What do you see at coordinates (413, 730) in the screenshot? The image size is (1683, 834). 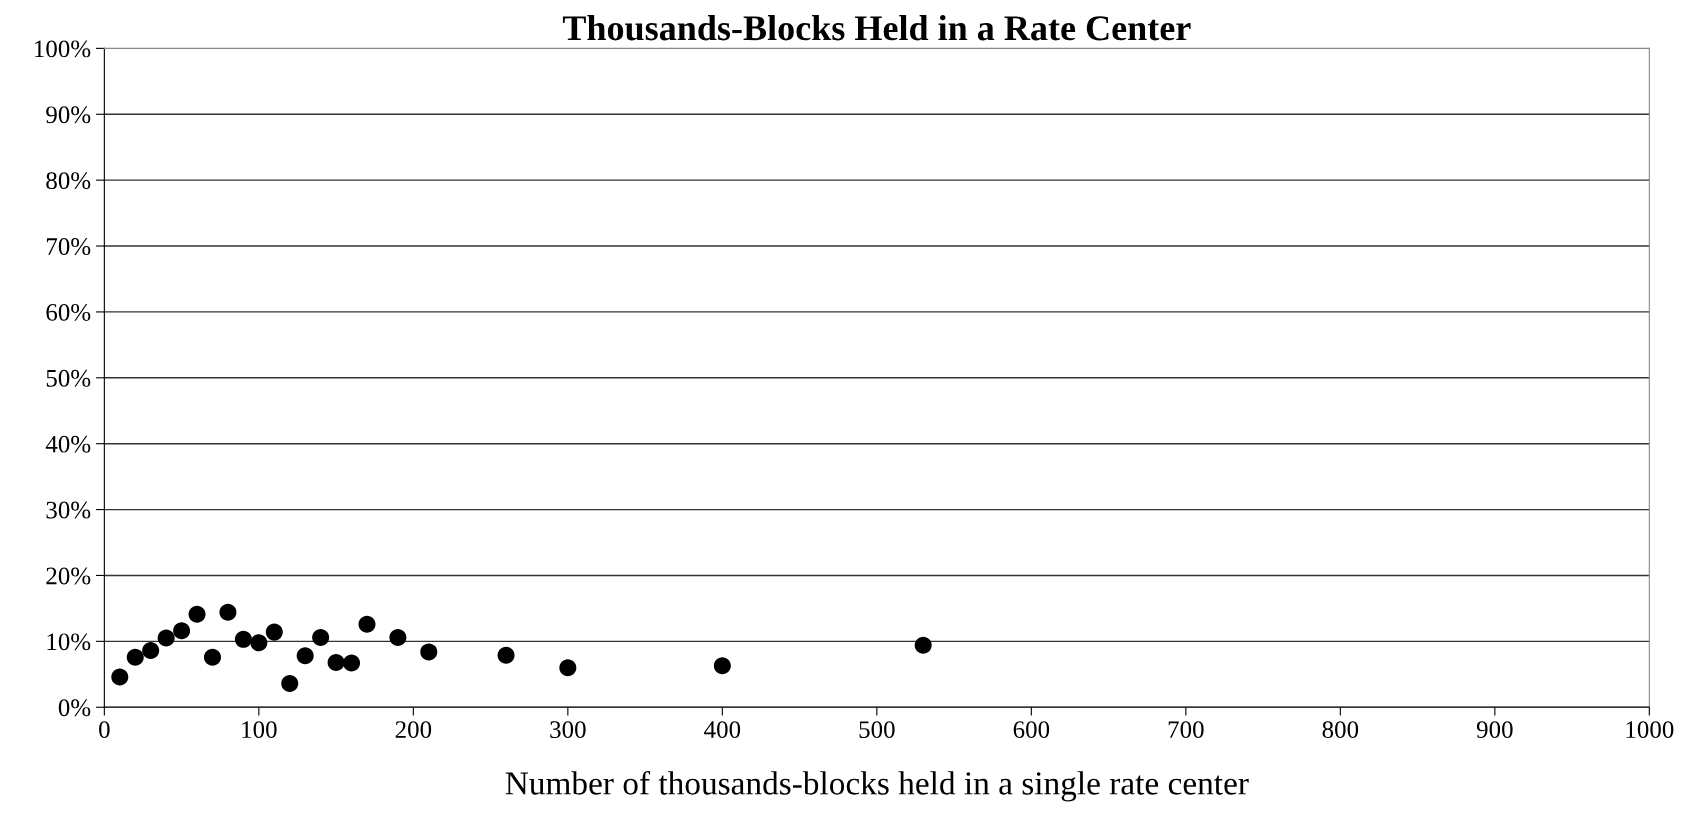 I see `x-tick-label: 200` at bounding box center [413, 730].